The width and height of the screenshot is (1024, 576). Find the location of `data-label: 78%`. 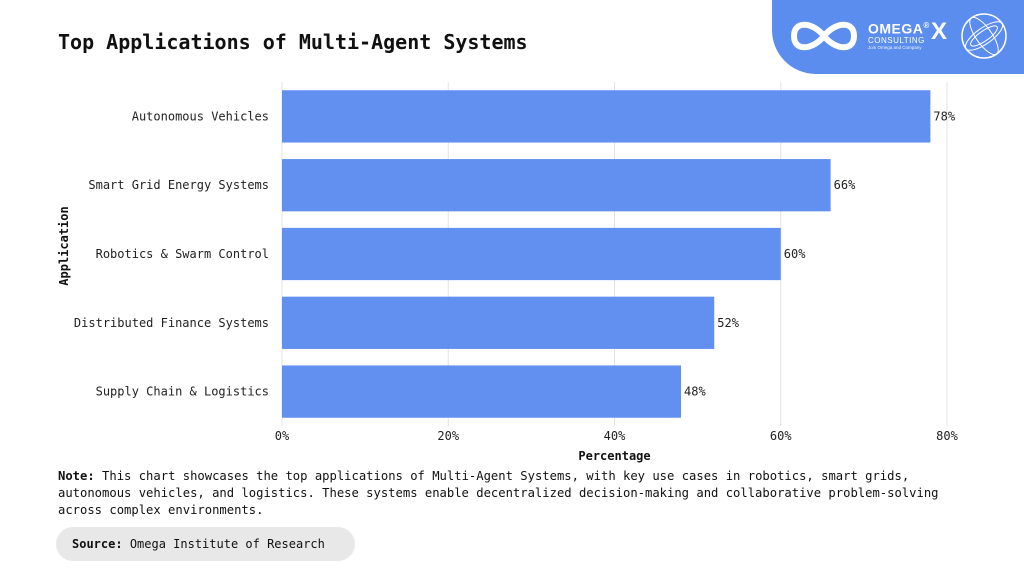

data-label: 78% is located at coordinates (944, 116).